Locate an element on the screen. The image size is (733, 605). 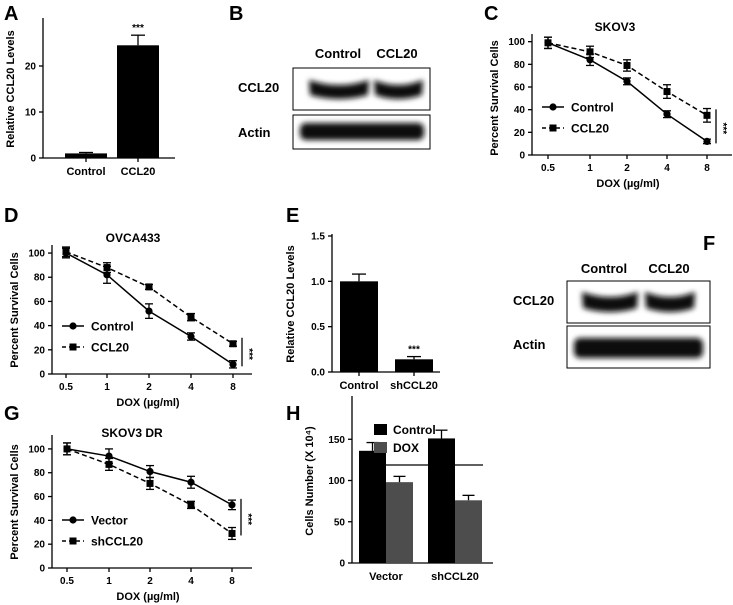
panel-label-g: G is located at coordinates (12, 414).